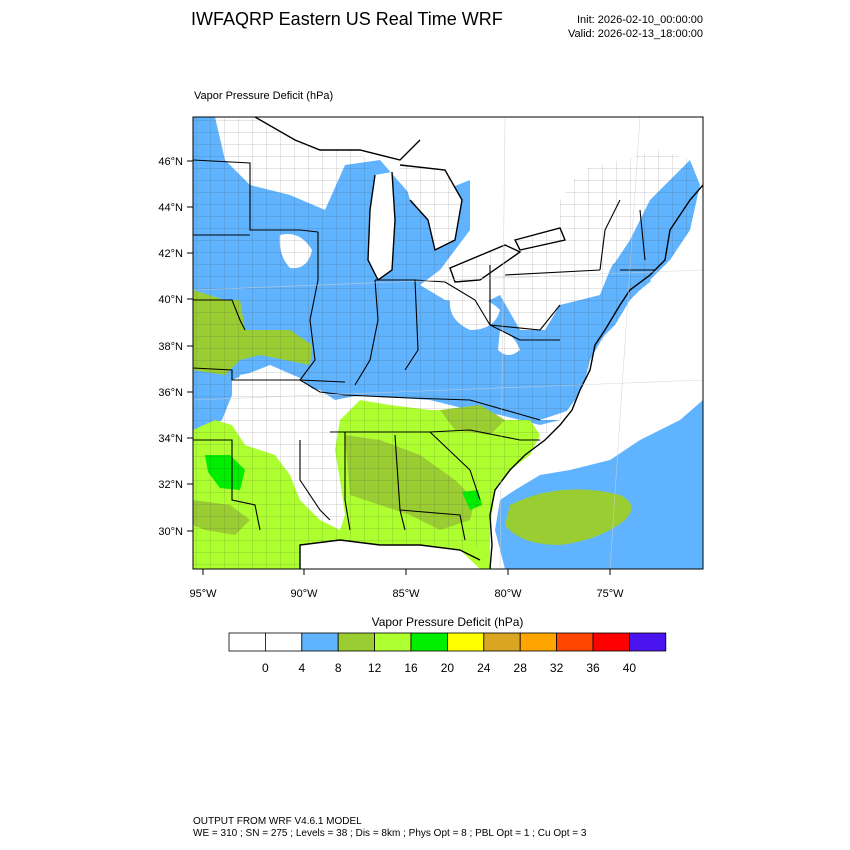  I want to click on lon-tick-labels: 95°W 90°W 85°W 80°W 75°W, so click(406, 594).